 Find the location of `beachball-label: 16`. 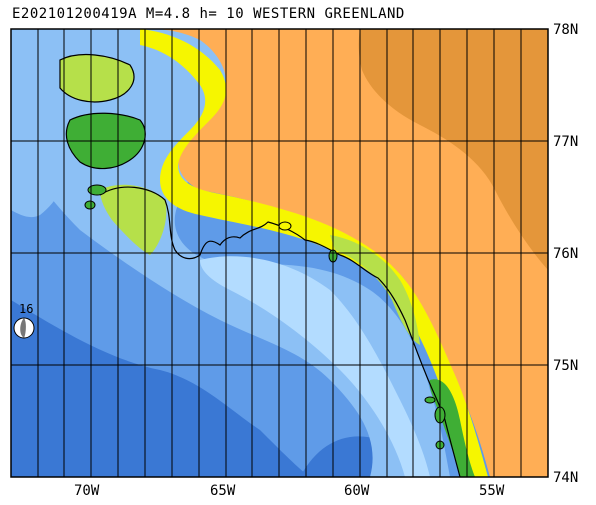

beachball-label: 16 is located at coordinates (26, 309).